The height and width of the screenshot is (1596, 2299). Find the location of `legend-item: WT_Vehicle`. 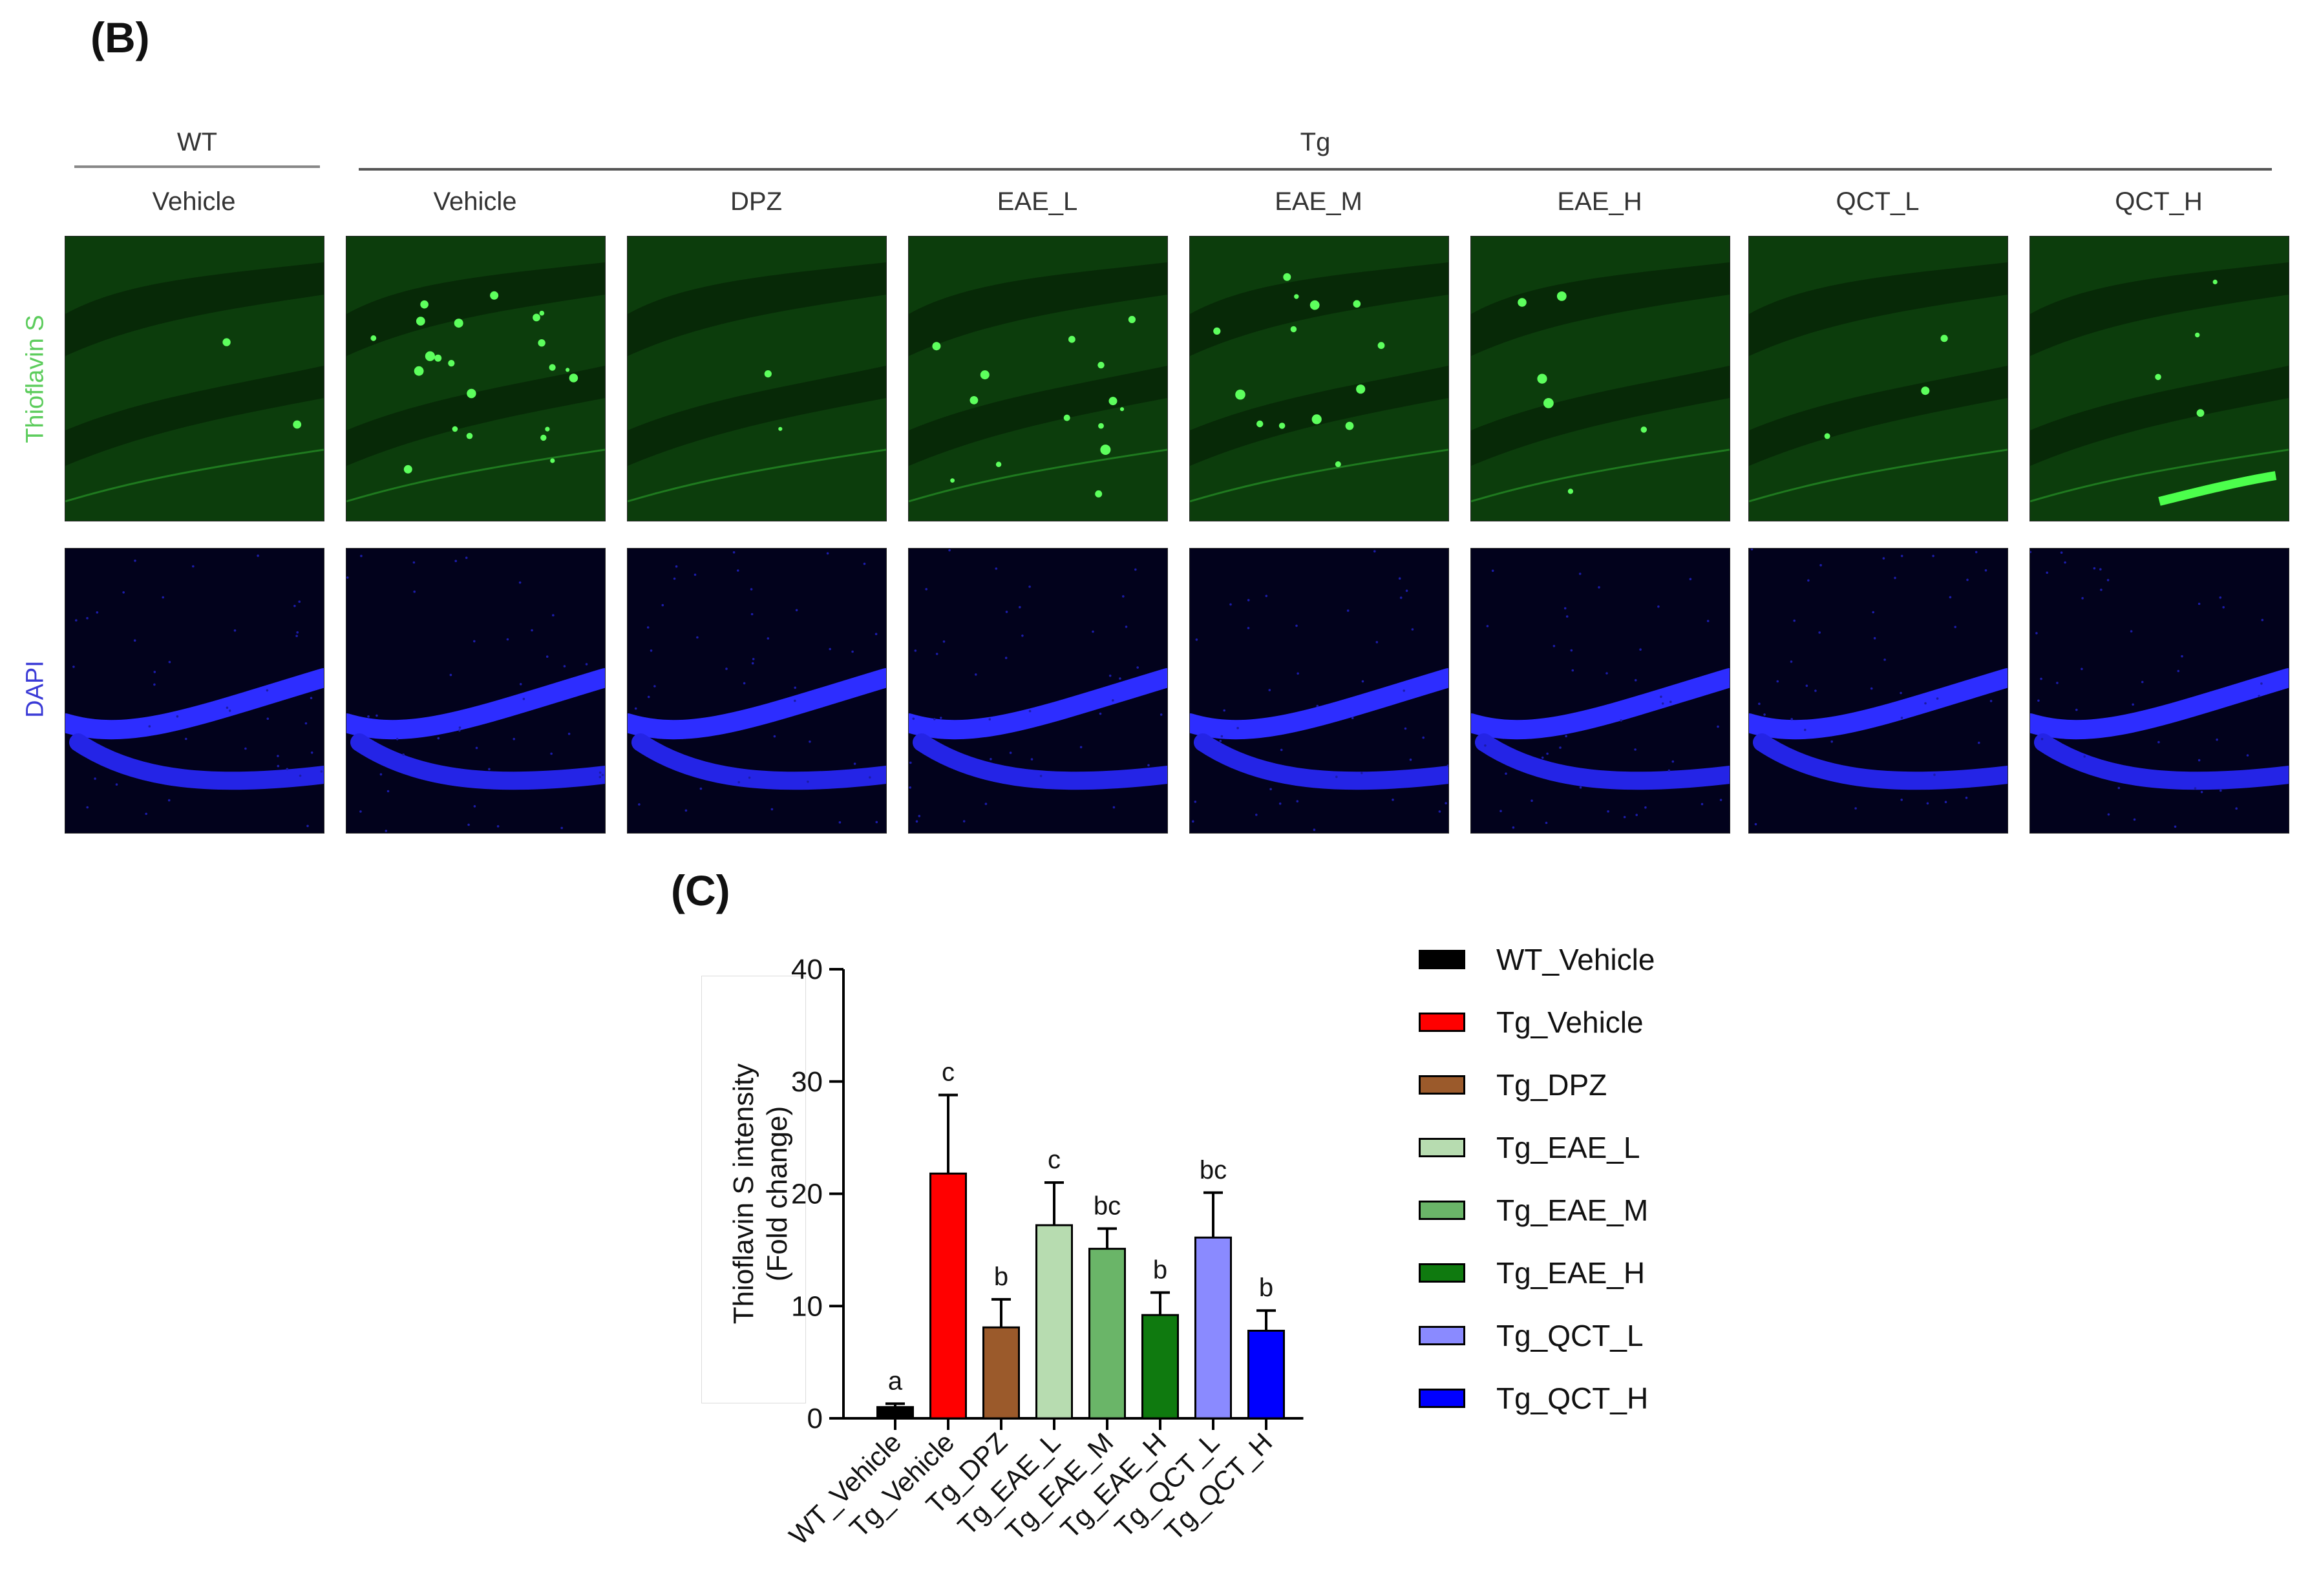

legend-item: WT_Vehicle is located at coordinates (1537, 959).